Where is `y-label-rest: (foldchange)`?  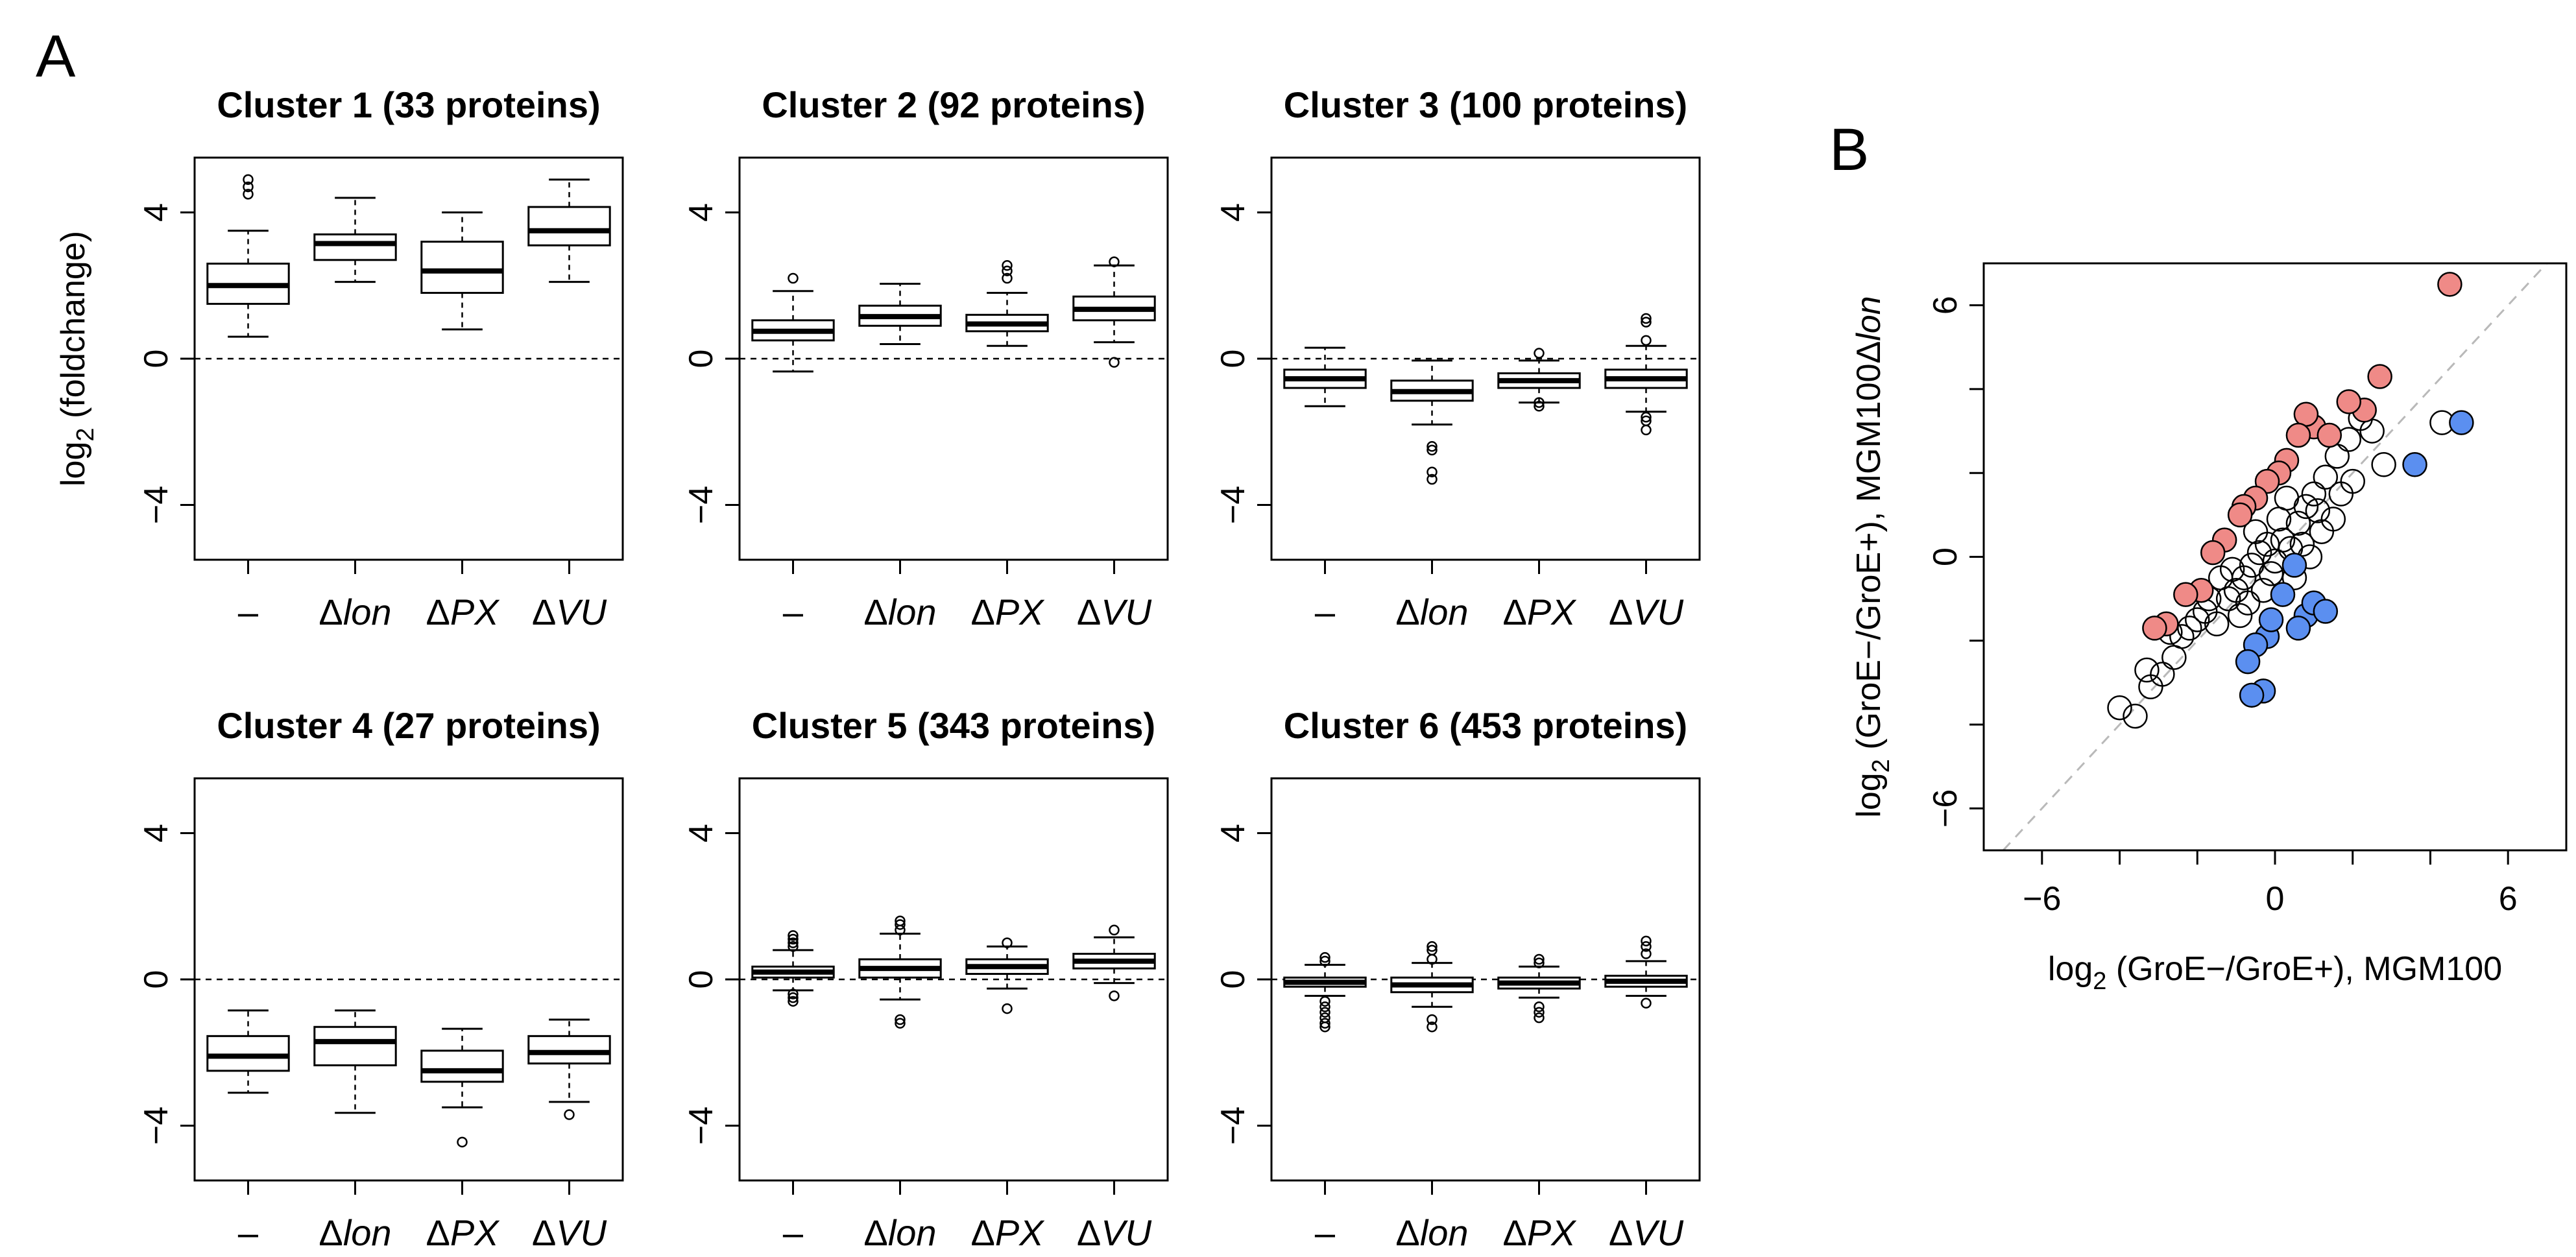 y-label-rest: (foldchange) is located at coordinates (73, 329).